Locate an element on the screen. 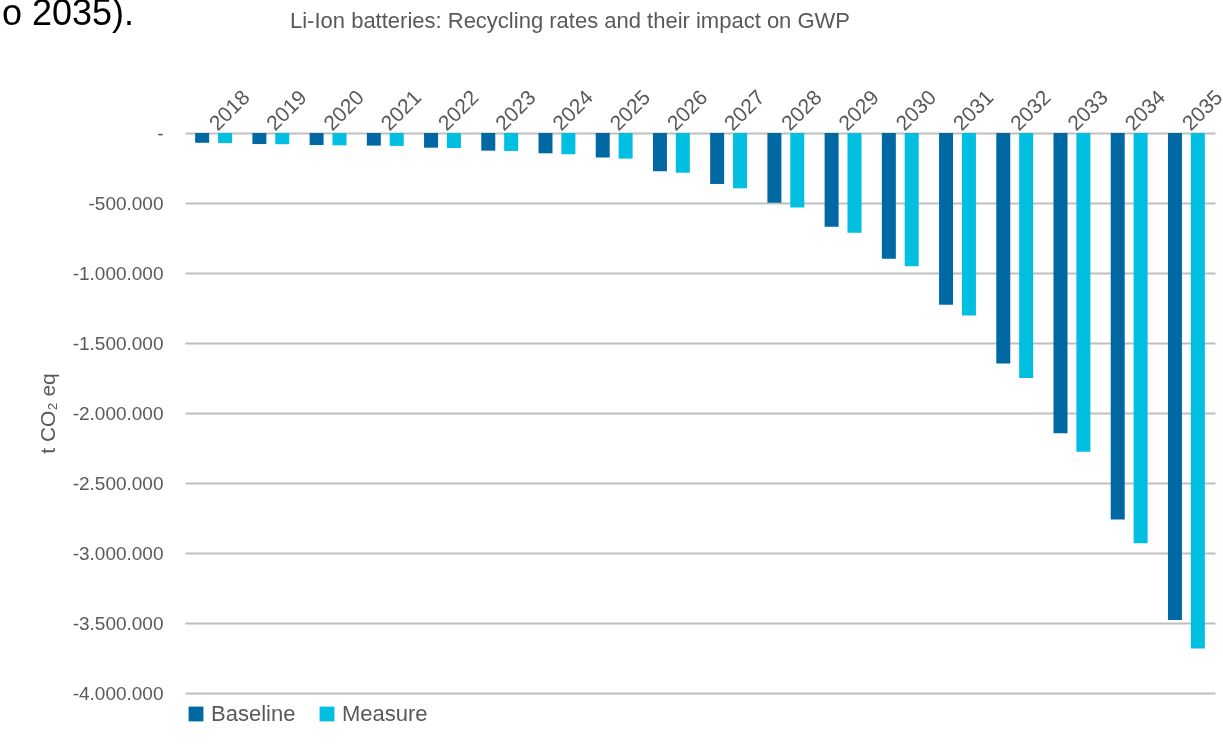 This screenshot has width=1223, height=748. y-axis-title: t CO₂ eq is located at coordinates (47, 413).